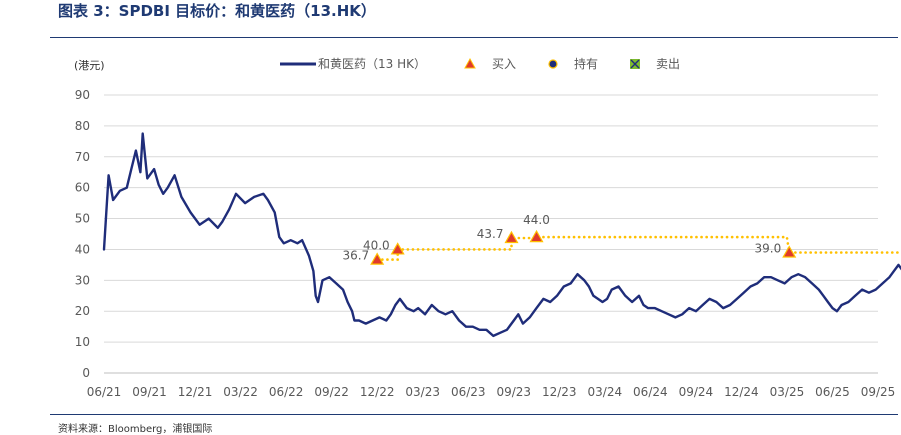 The image size is (901, 435). What do you see at coordinates (89, 65) in the screenshot?
I see `y-axis-unit: (港元)` at bounding box center [89, 65].